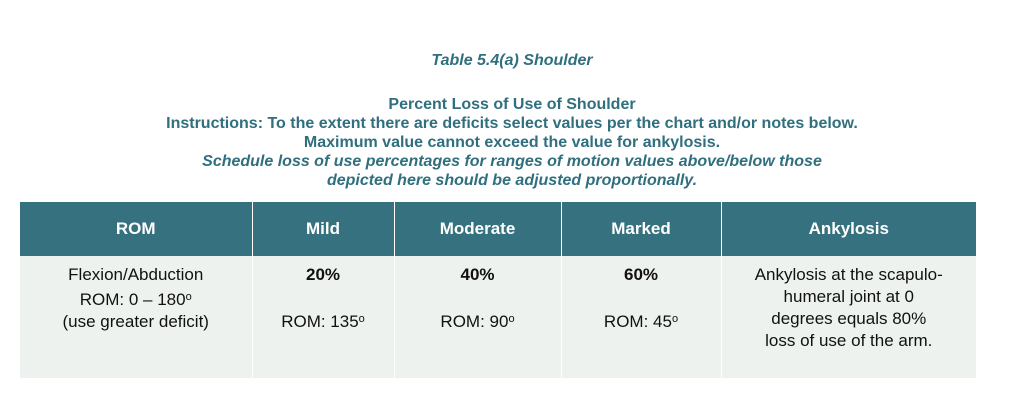 This screenshot has height=404, width=1024. What do you see at coordinates (136, 274) in the screenshot?
I see `rom-line1: Flexion/Abduction` at bounding box center [136, 274].